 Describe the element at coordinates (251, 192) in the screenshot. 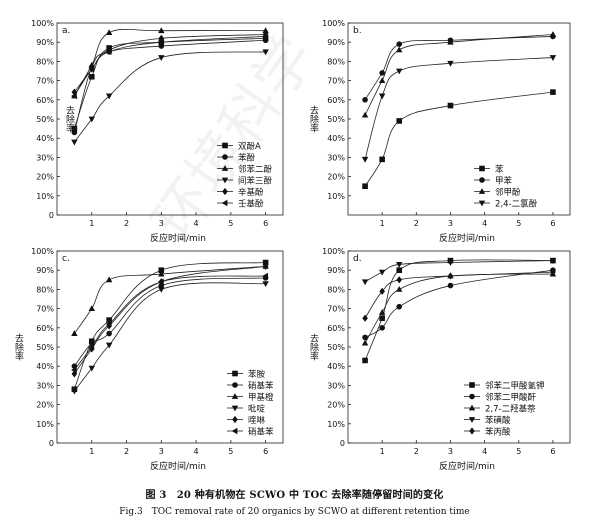

I see `legend-label: 辛基酚` at that location.